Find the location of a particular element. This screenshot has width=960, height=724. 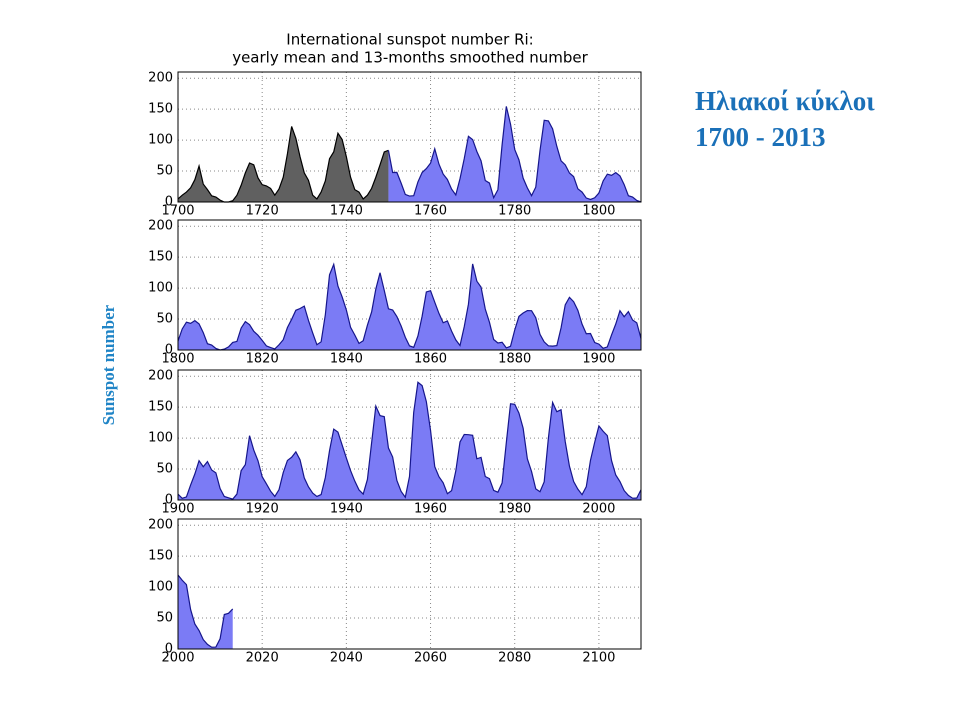

x-tick-label: 1780 is located at coordinates (514, 211).